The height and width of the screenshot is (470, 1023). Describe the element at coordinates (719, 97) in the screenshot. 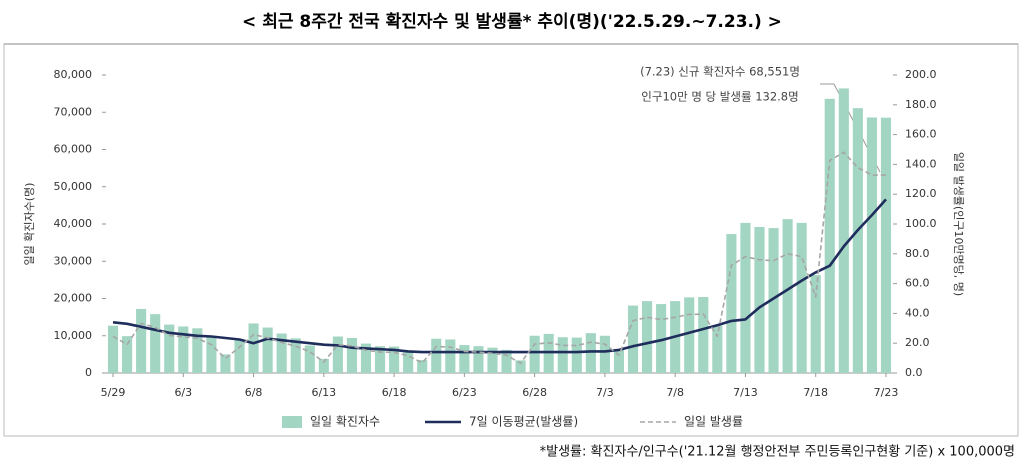

I see `annotation: 인구10만 명 당 발생률 132.8명` at that location.